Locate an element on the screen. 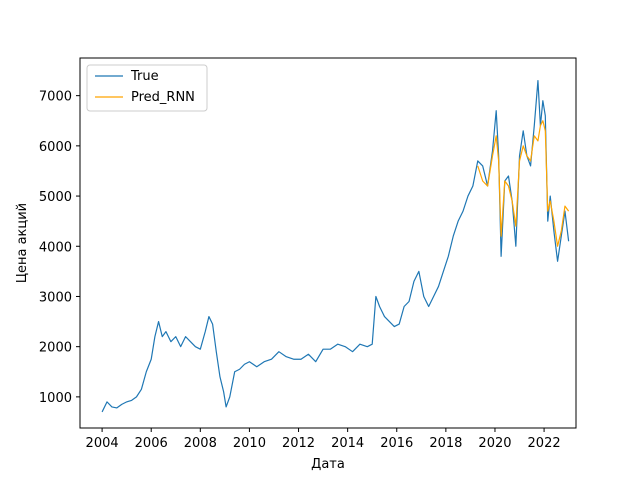 The height and width of the screenshot is (480, 640). x-tick-label: 2010 is located at coordinates (249, 443).